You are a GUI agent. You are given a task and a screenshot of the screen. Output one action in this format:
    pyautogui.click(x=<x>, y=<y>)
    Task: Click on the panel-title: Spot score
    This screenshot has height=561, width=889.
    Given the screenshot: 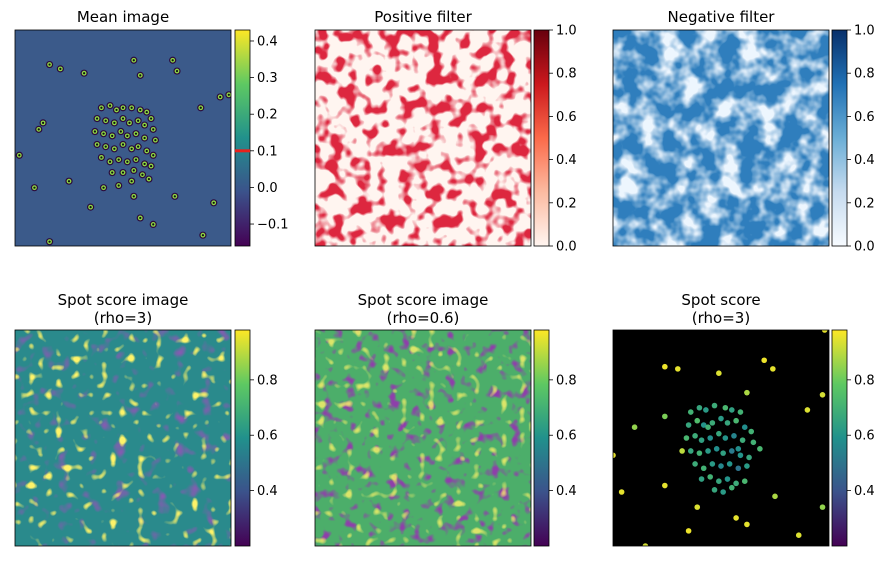 What is the action you would take?
    pyautogui.click(x=720, y=300)
    